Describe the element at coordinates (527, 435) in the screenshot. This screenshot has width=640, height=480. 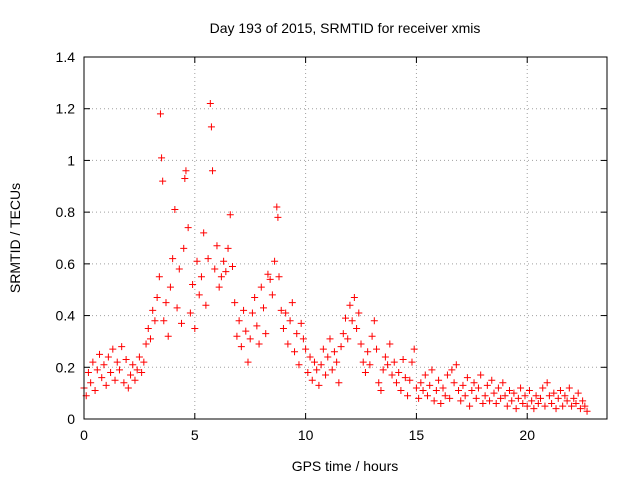
I see `x-tick-label: 20` at that location.